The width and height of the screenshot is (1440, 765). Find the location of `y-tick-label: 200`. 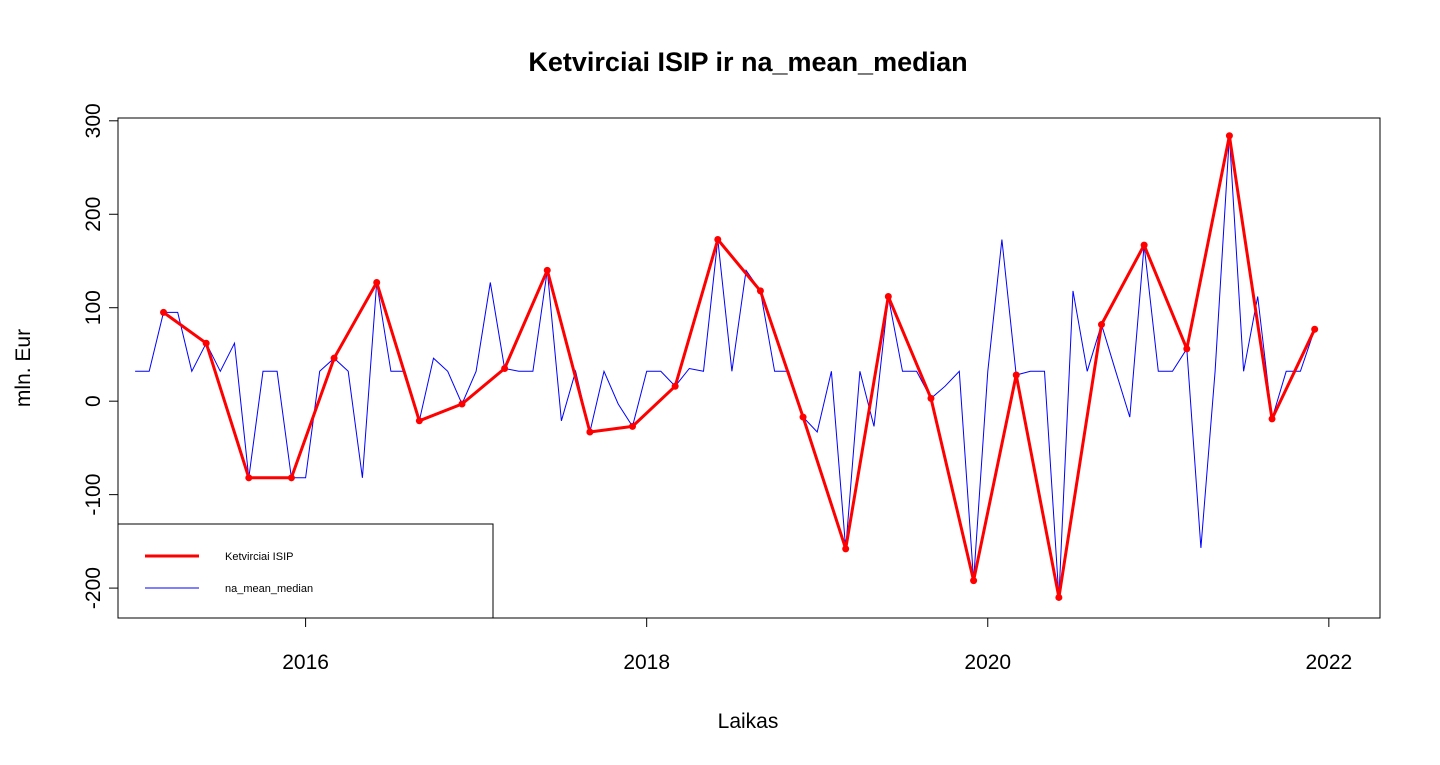

y-tick-label: 200 is located at coordinates (93, 214).